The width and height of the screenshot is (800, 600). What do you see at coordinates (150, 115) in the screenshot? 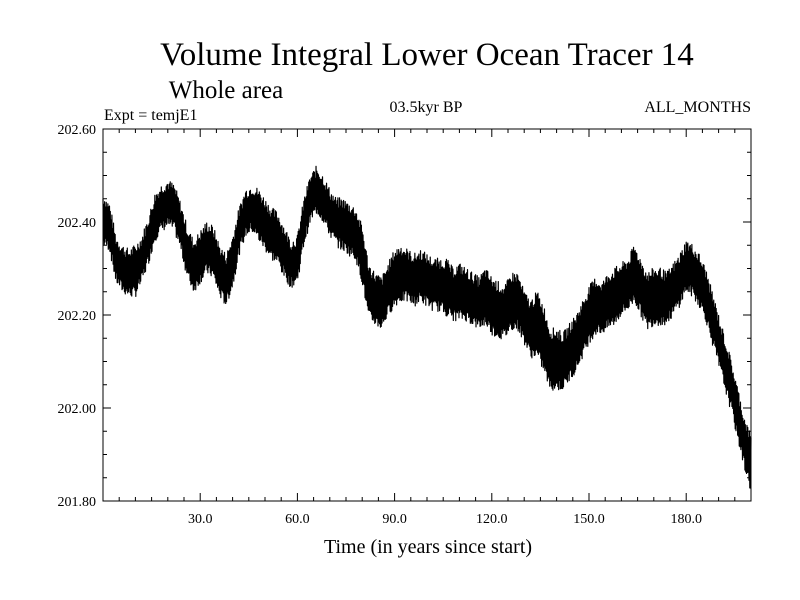
I see `expt-label: Expt = temjE1` at bounding box center [150, 115].